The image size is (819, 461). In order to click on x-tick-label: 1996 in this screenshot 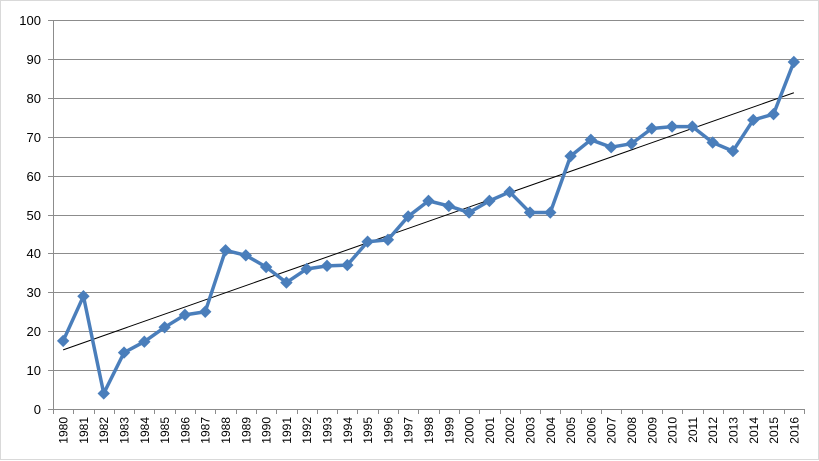, I will do `click(388, 430)`.